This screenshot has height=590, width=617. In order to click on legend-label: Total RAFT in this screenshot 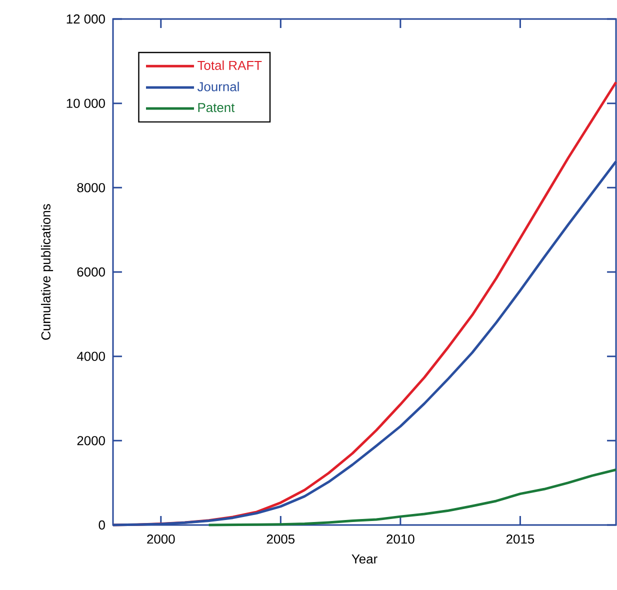, I will do `click(230, 65)`.